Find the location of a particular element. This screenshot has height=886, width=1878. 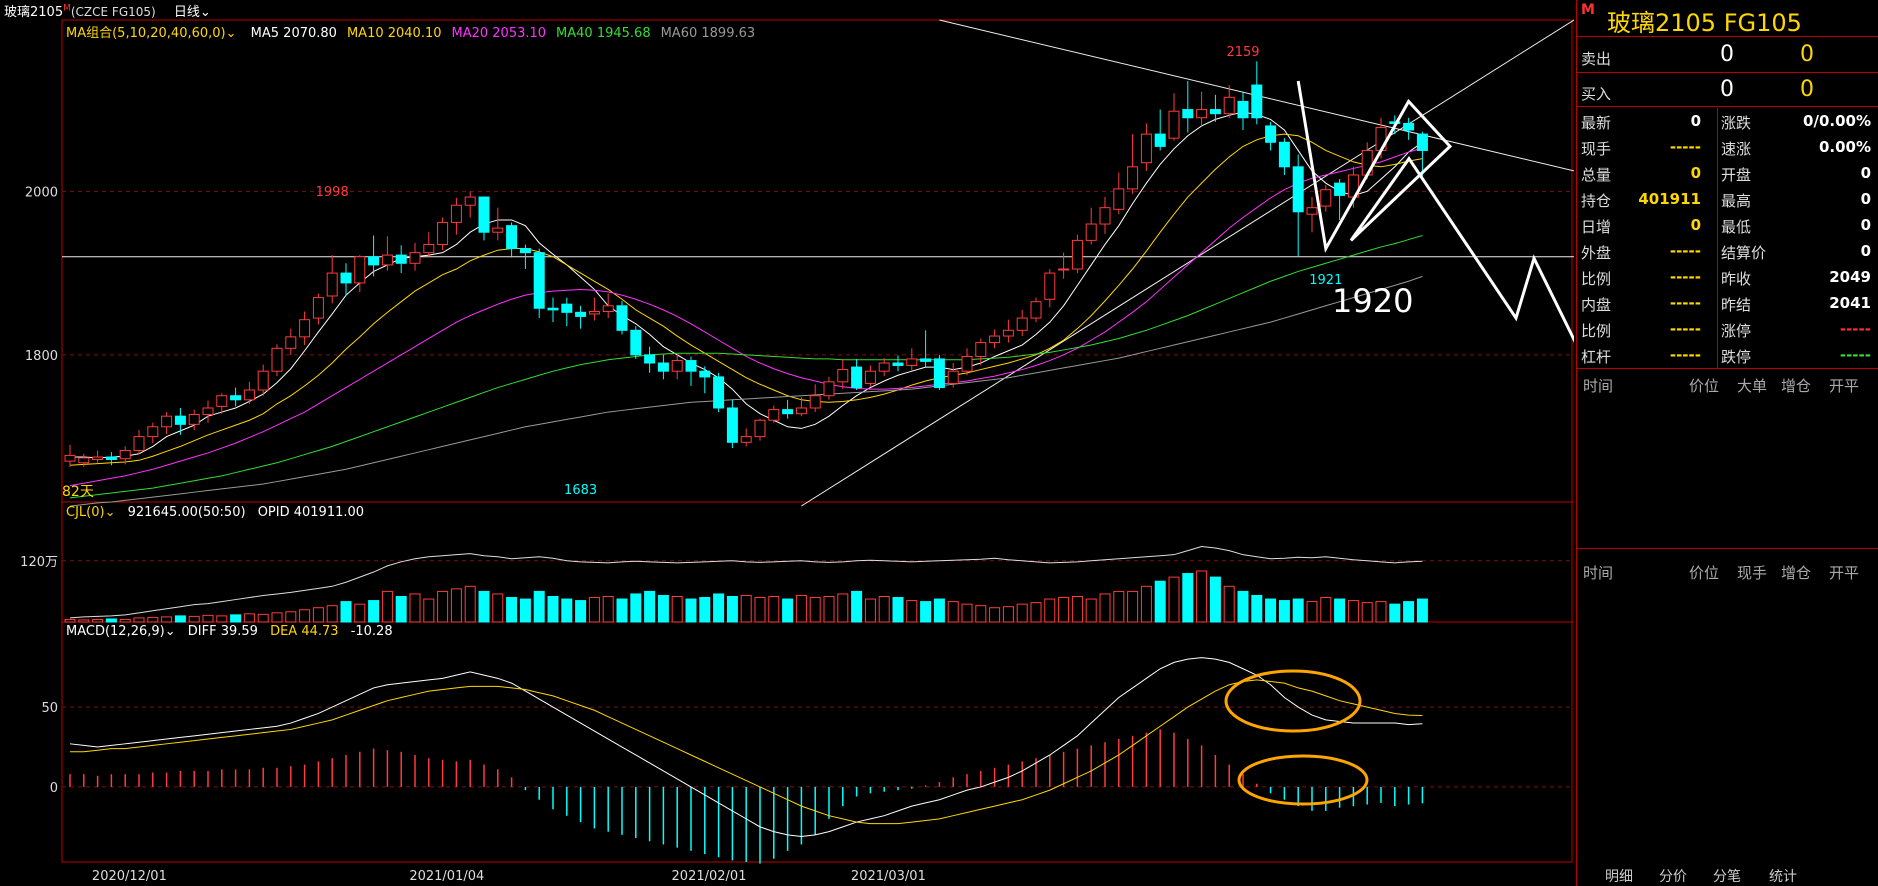

quote-label: 涨跌 is located at coordinates (1736, 123).